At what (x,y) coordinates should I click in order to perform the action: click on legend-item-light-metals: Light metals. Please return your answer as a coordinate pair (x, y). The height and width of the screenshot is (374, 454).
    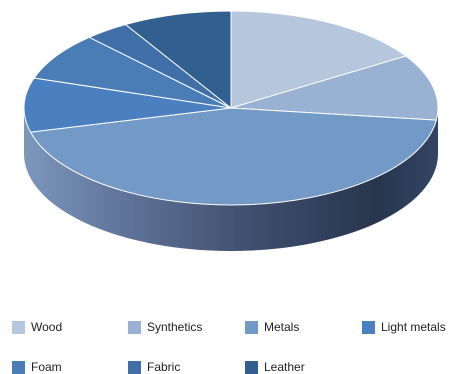
    Looking at the image, I should click on (404, 327).